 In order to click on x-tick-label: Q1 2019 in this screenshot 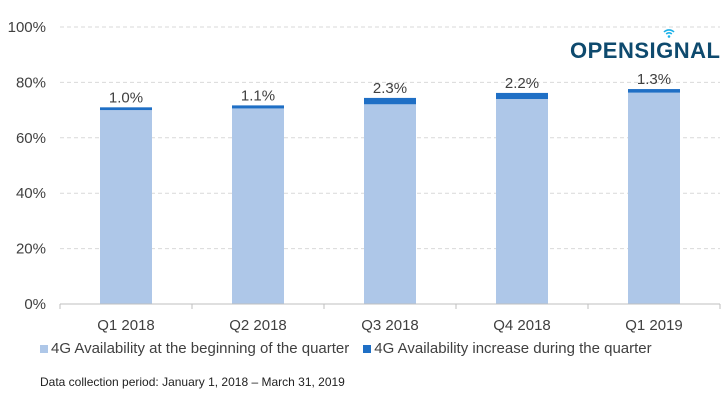, I will do `click(654, 325)`.